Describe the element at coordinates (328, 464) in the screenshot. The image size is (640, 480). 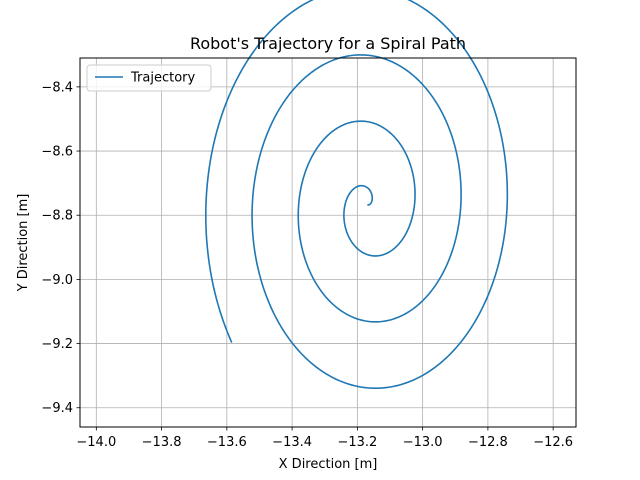
I see `x-axis-label: X Direction [m]` at that location.